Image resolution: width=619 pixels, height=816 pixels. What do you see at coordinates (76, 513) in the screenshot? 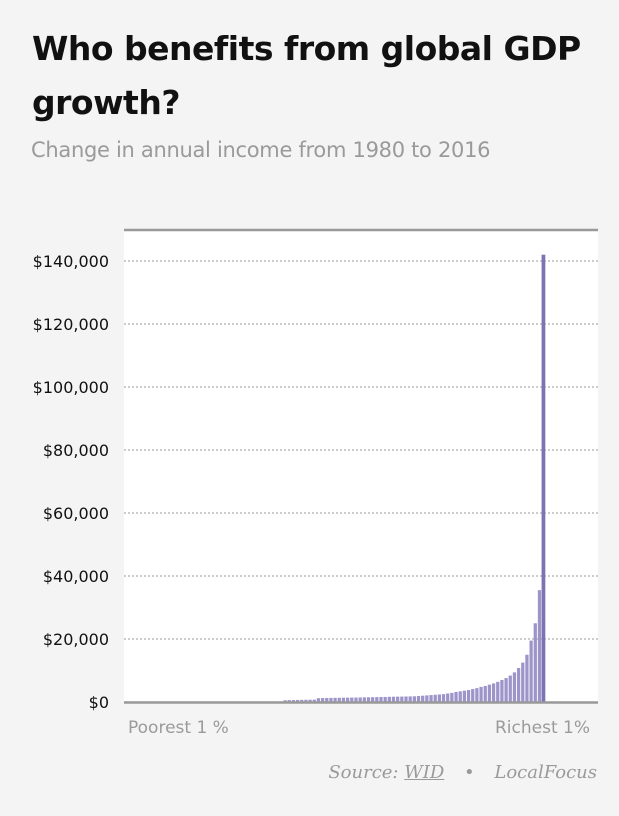
I see `y-tick-label: $60,000` at bounding box center [76, 513].